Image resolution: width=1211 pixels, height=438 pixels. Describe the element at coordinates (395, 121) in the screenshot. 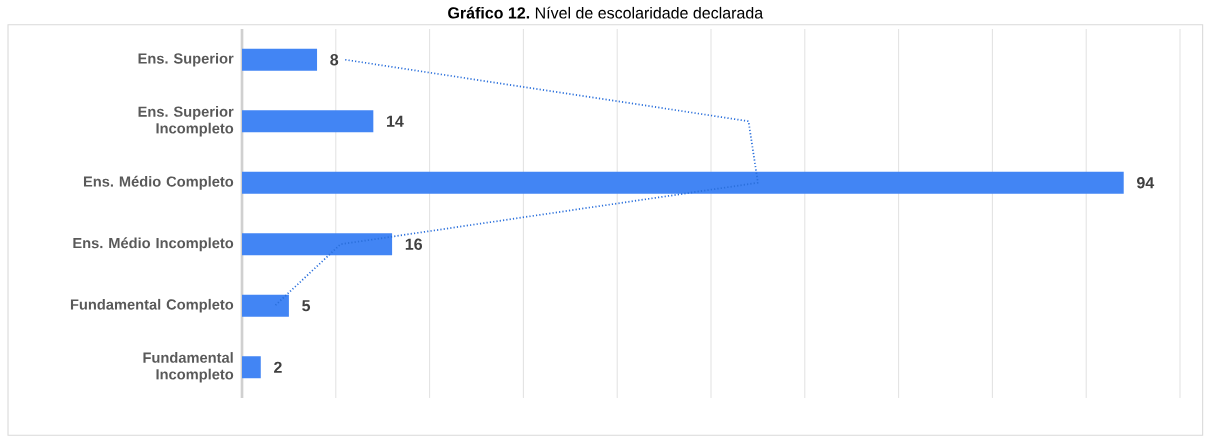

I see `data-label: 14` at that location.